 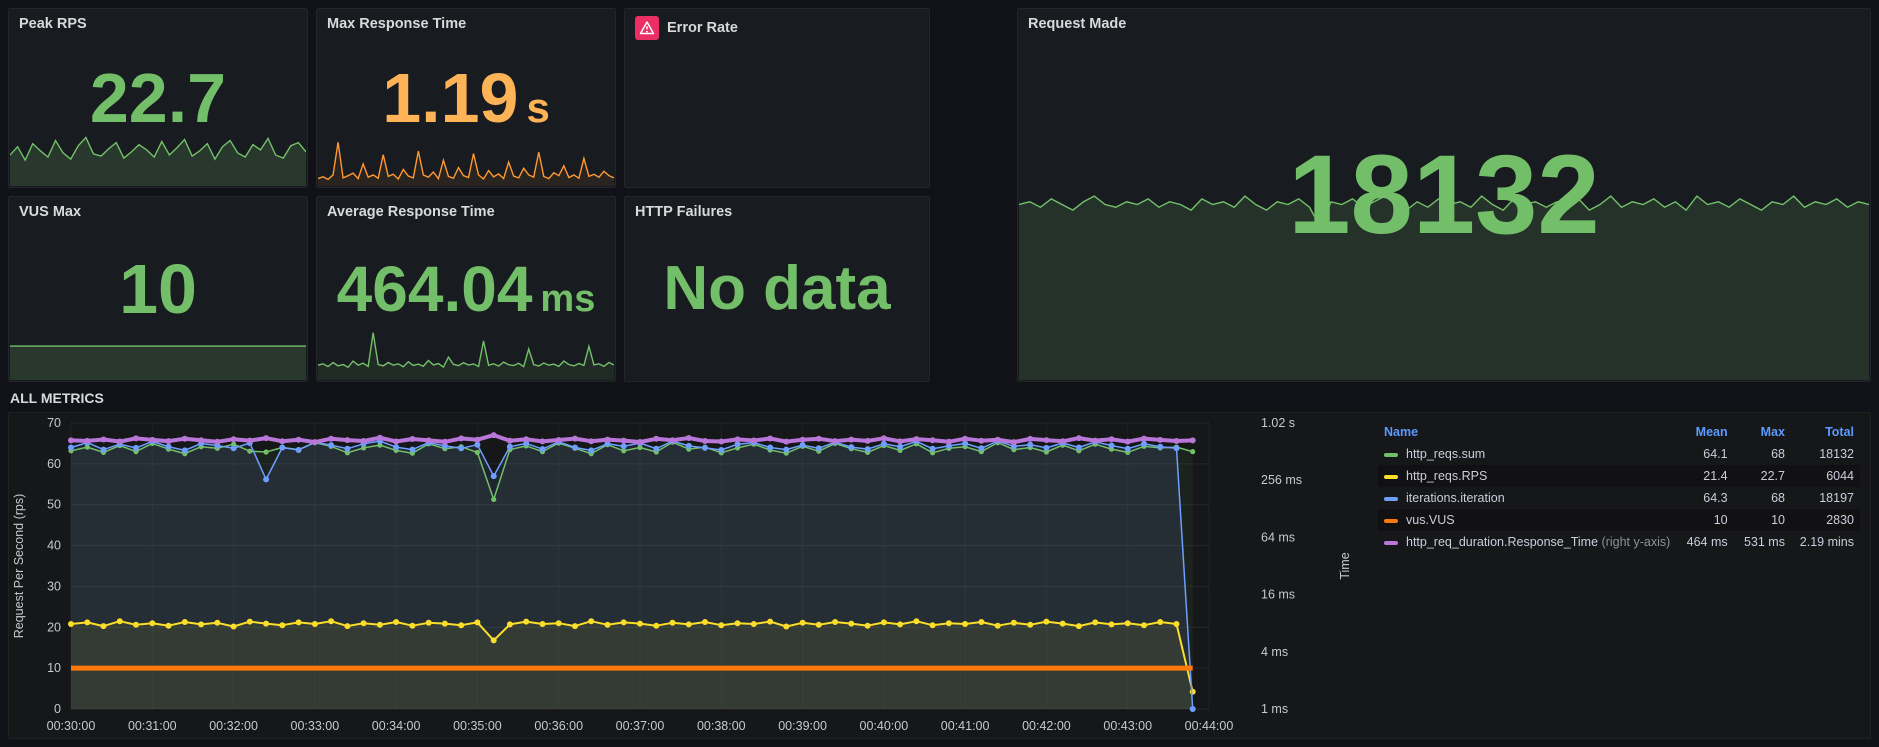 I want to click on legend-total: 2830, so click(x=1840, y=520).